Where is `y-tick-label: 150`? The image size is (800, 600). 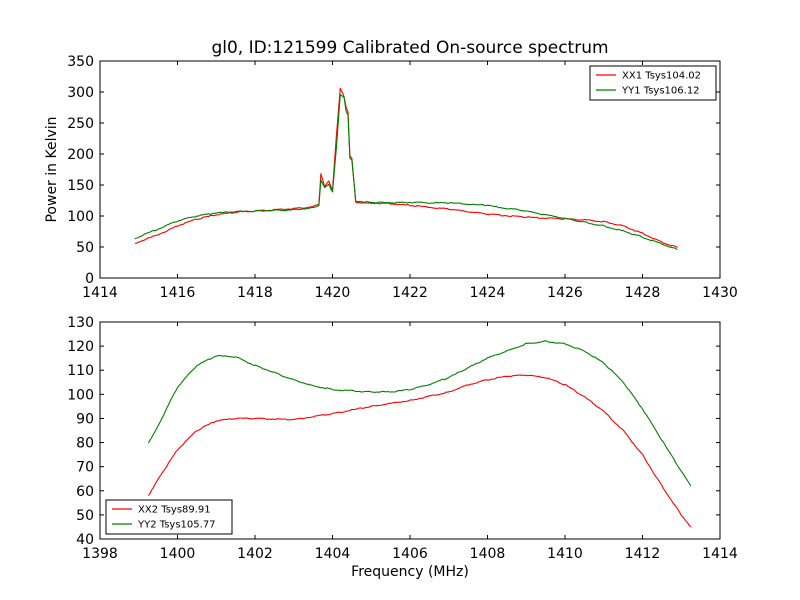
y-tick-label: 150 is located at coordinates (80, 186).